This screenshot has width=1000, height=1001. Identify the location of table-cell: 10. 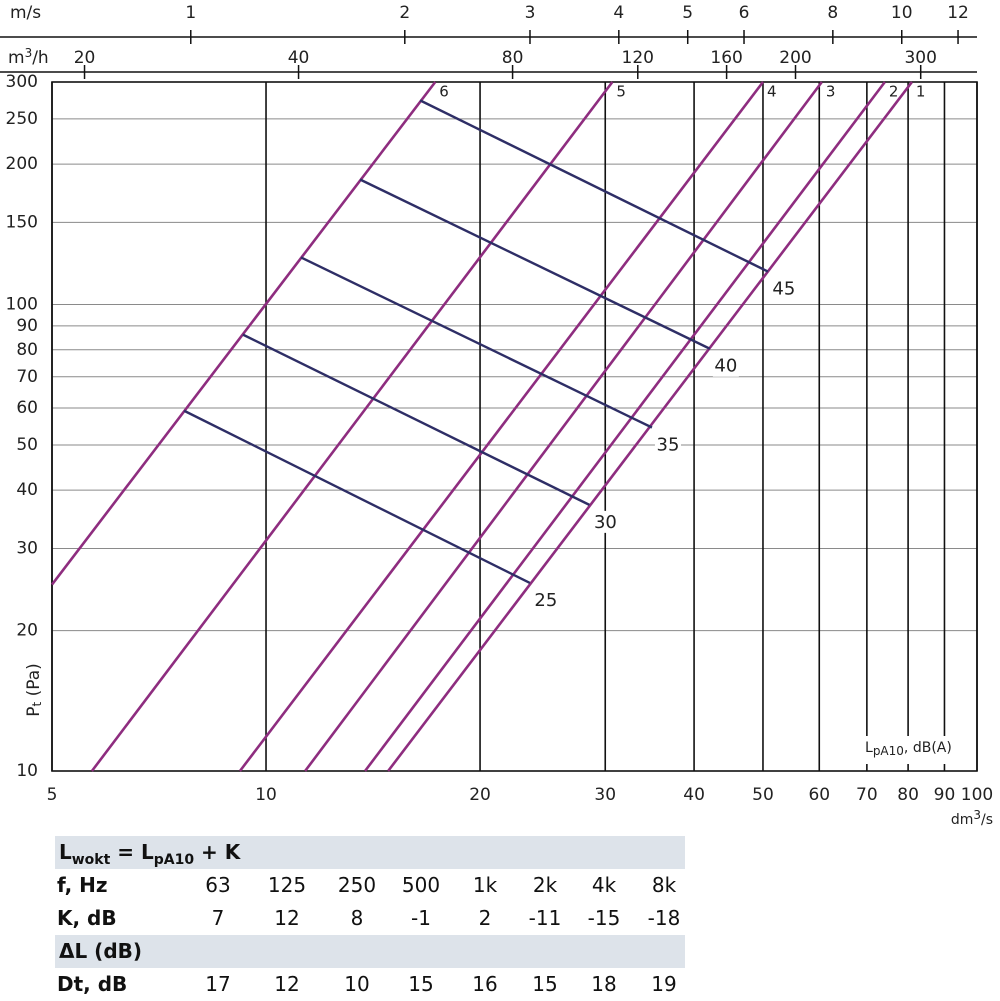
(357, 984).